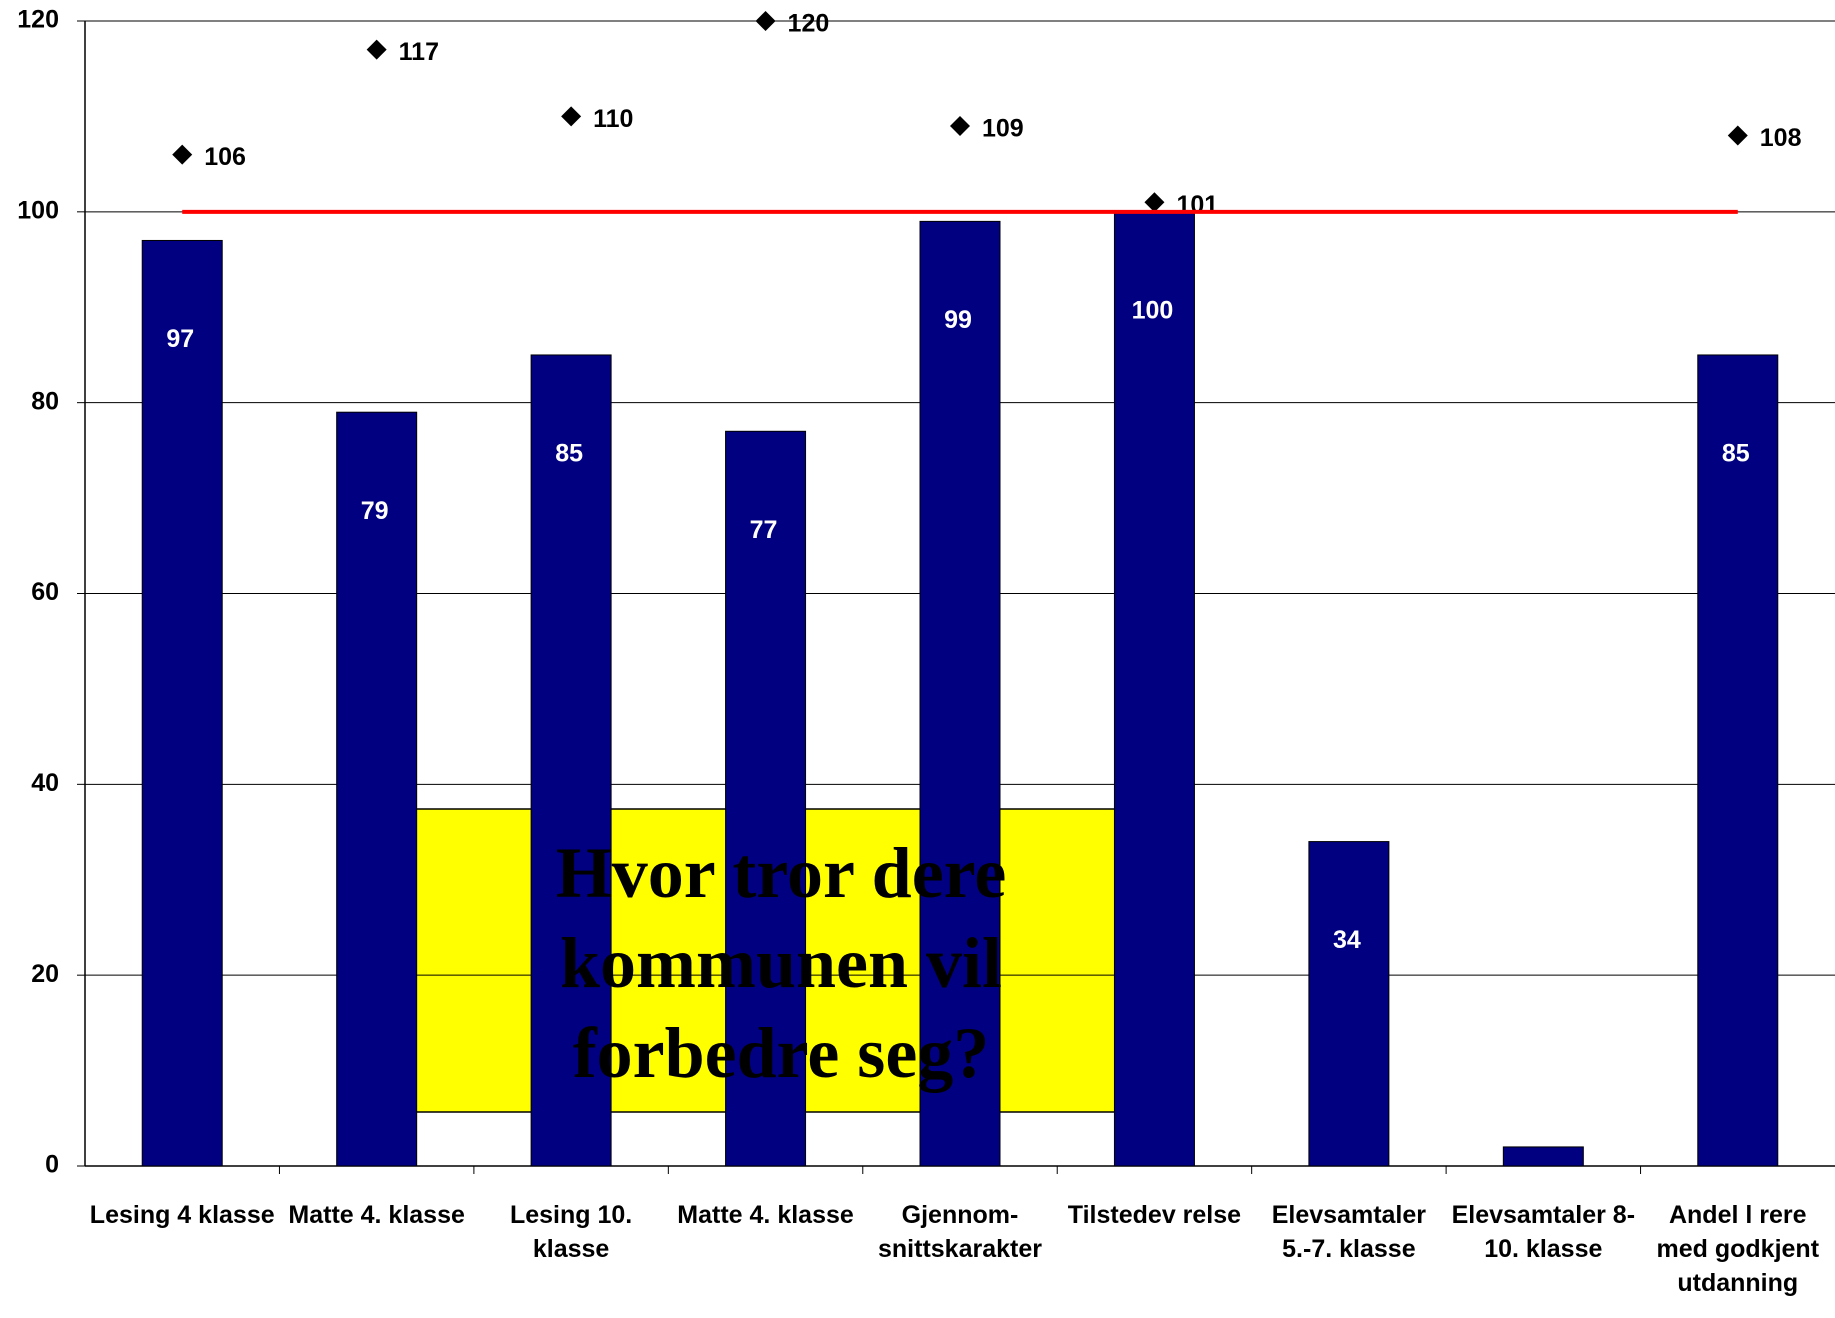 This screenshot has height=1318, width=1835. I want to click on x-tick-label: Lesing 4 klasse, so click(182, 1215).